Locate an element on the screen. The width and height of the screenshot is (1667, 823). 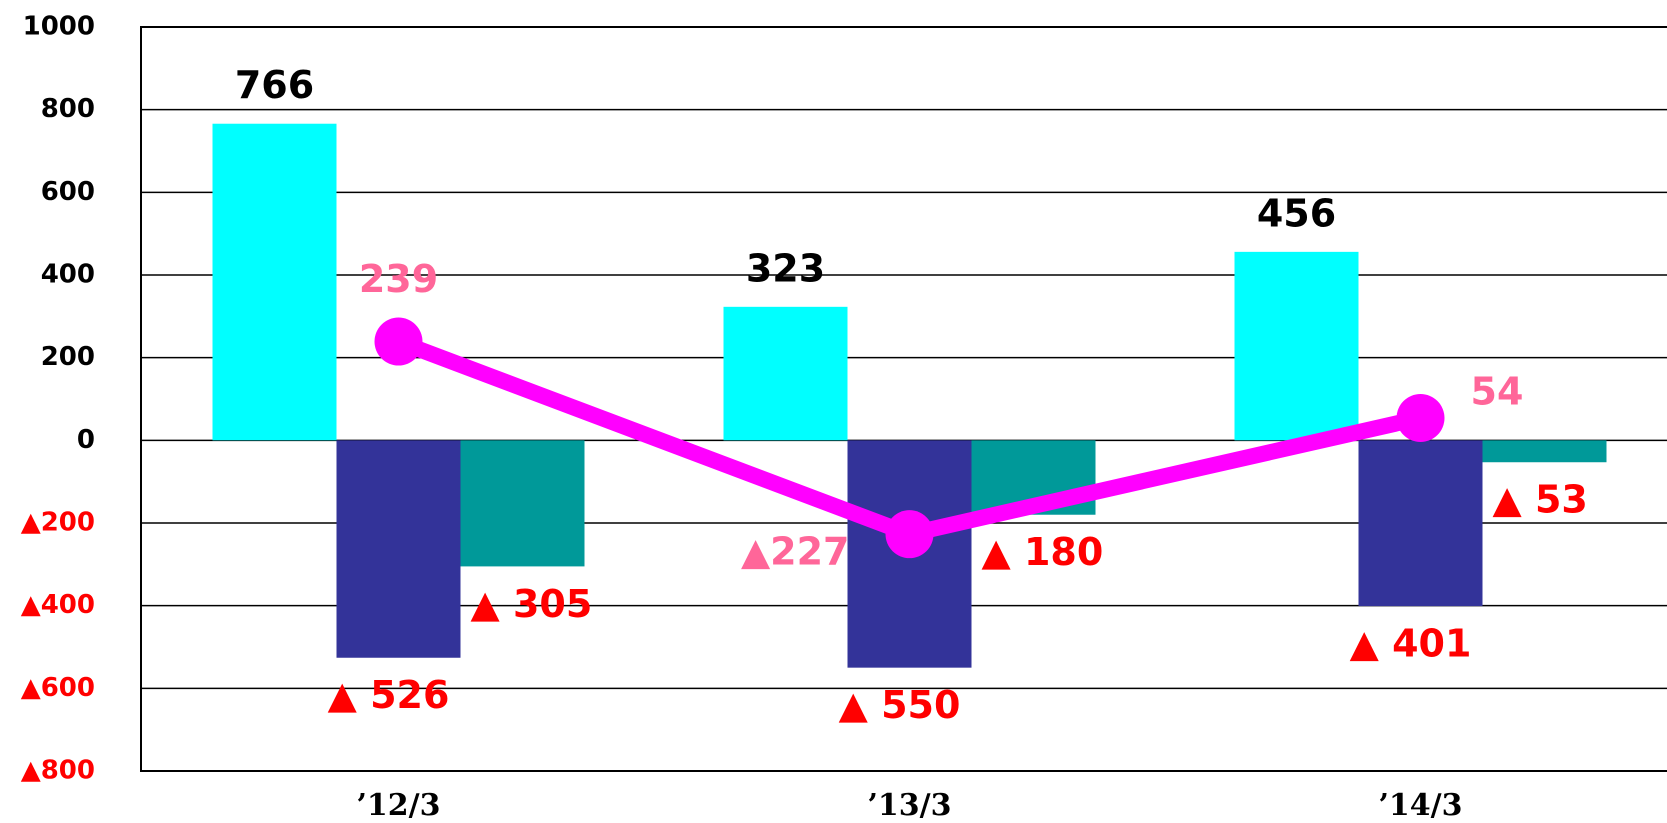
data-label: ▲ 401 is located at coordinates (1411, 644).